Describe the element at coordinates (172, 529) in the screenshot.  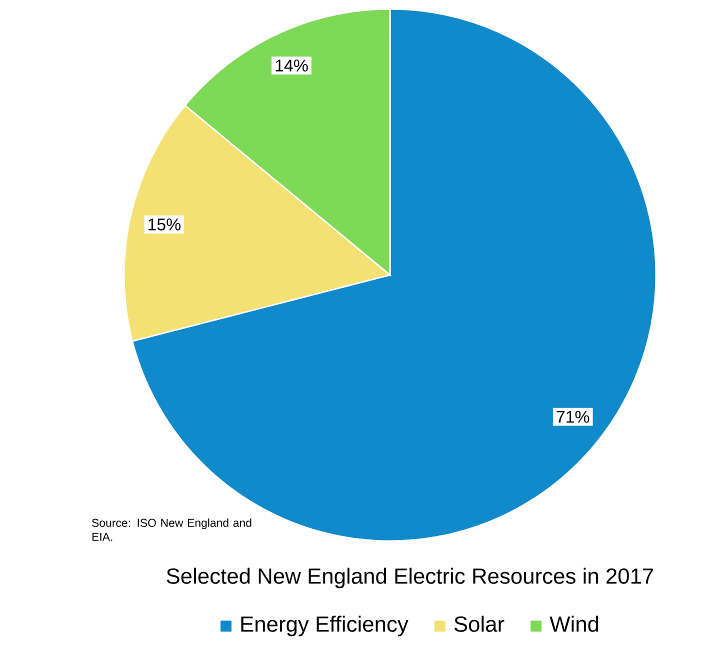
I see `source-note: Source: ISO New England and EIA.` at that location.